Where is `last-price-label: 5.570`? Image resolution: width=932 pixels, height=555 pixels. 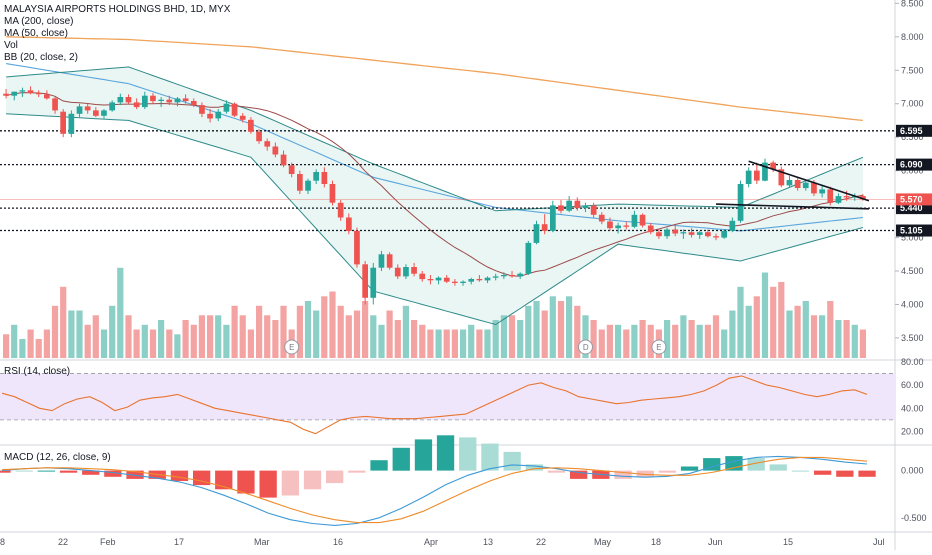
last-price-label: 5.570 is located at coordinates (911, 199).